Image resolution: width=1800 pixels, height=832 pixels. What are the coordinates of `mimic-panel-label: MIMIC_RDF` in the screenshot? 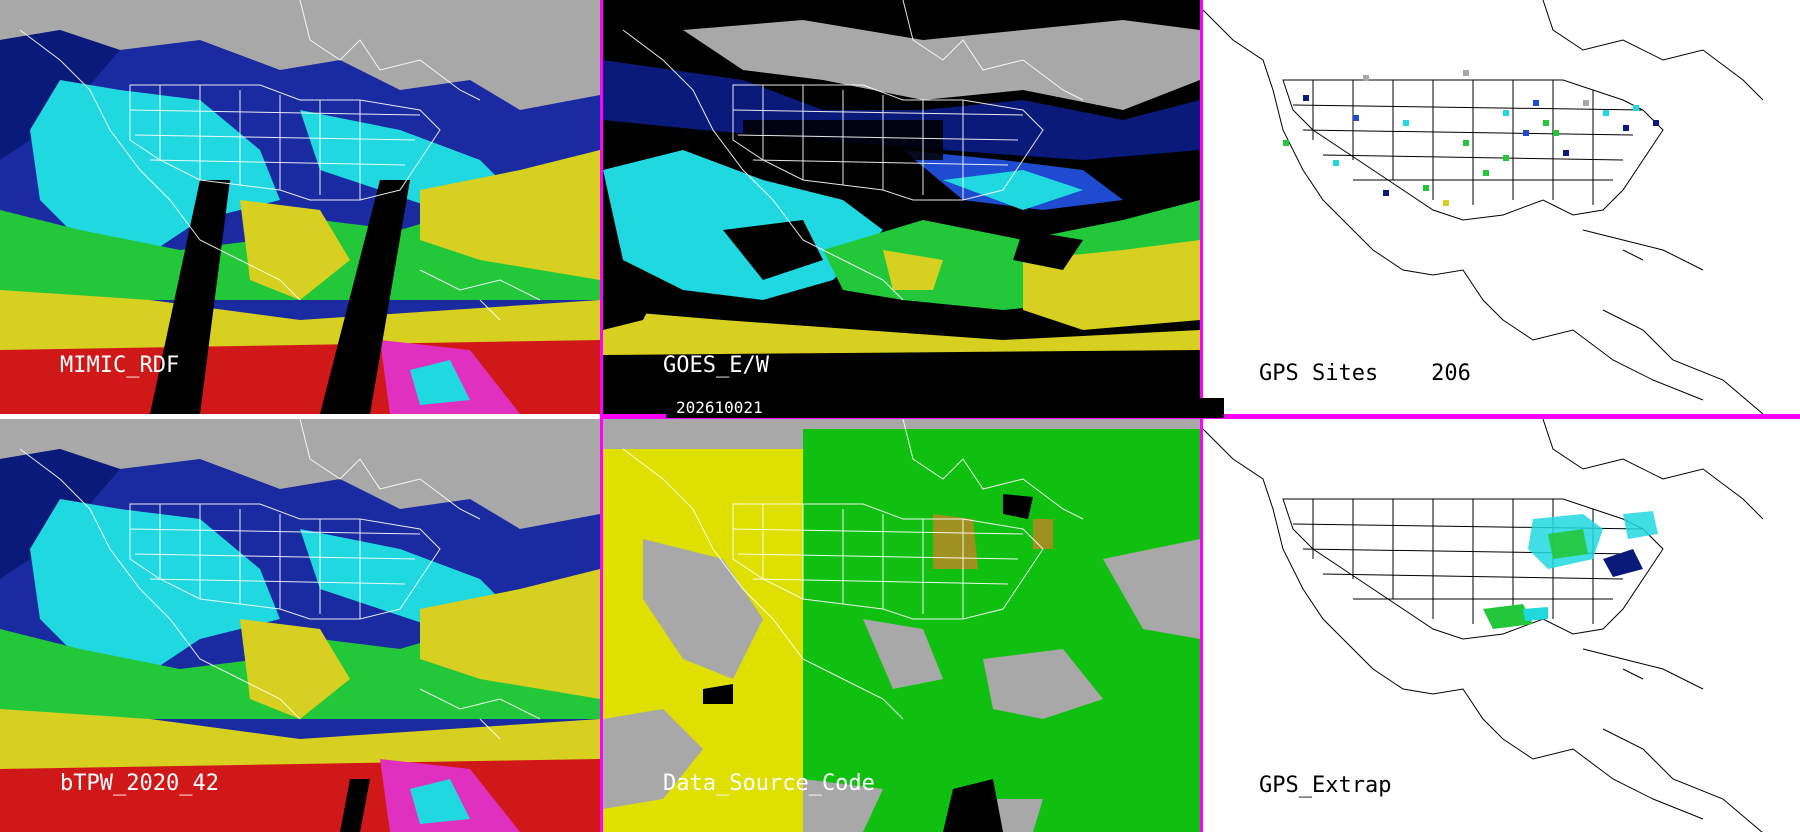 It's located at (120, 365).